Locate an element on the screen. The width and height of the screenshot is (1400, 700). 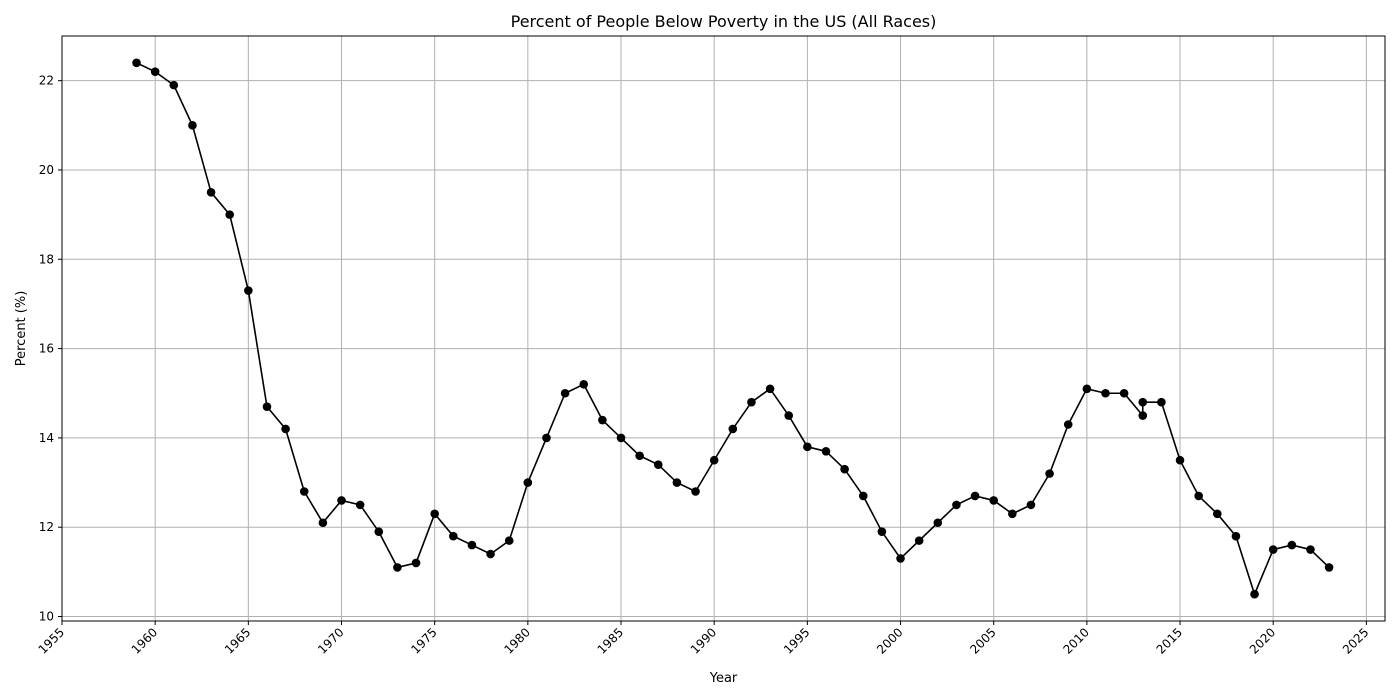
x-tick-label: 2025 is located at coordinates (1355, 640).